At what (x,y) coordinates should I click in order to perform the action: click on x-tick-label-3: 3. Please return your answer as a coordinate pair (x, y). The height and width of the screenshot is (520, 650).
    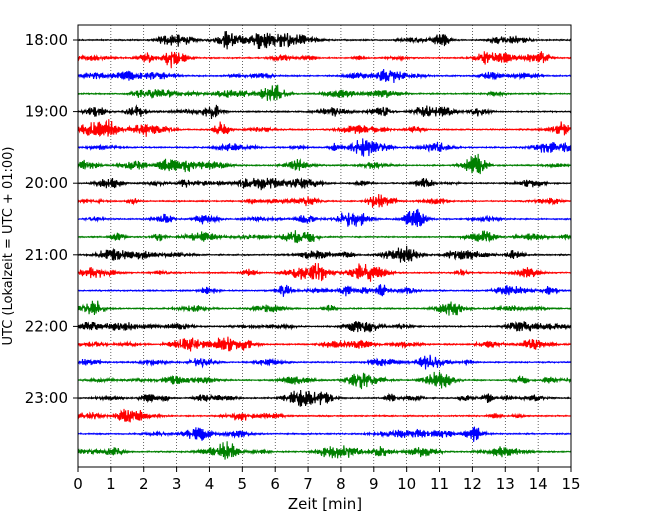
    Looking at the image, I should click on (177, 484).